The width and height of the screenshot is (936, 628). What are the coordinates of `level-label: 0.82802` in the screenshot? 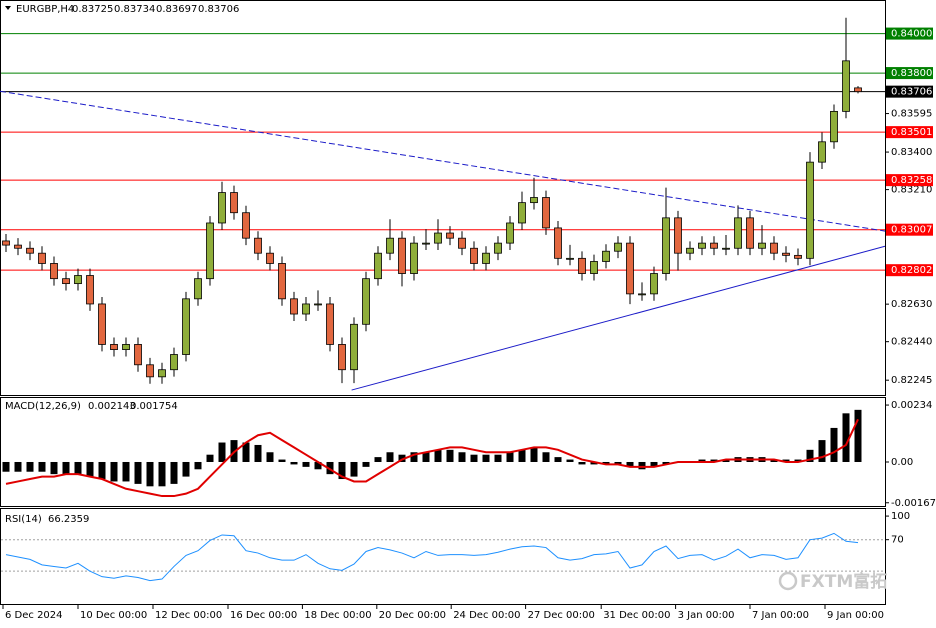 It's located at (911, 270).